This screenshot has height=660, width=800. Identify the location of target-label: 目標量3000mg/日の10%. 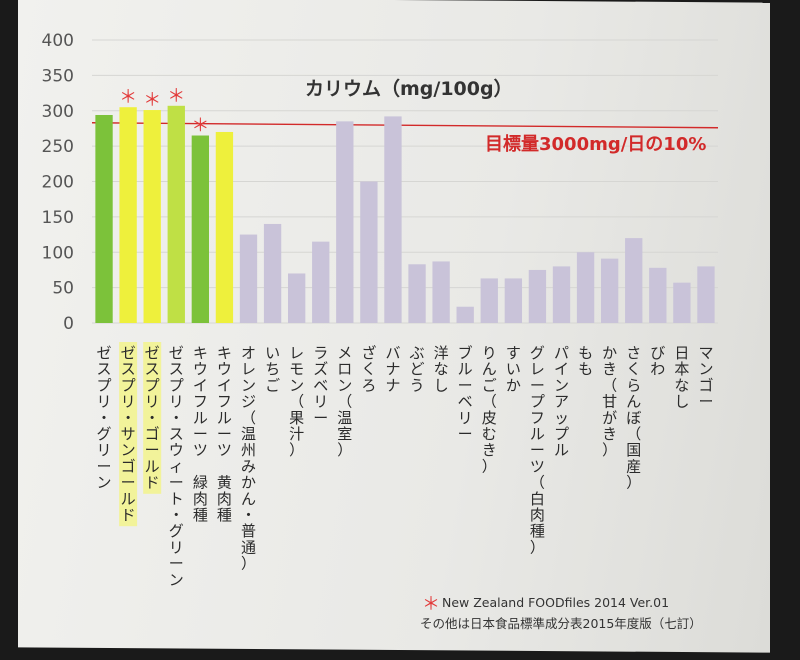
(595, 144).